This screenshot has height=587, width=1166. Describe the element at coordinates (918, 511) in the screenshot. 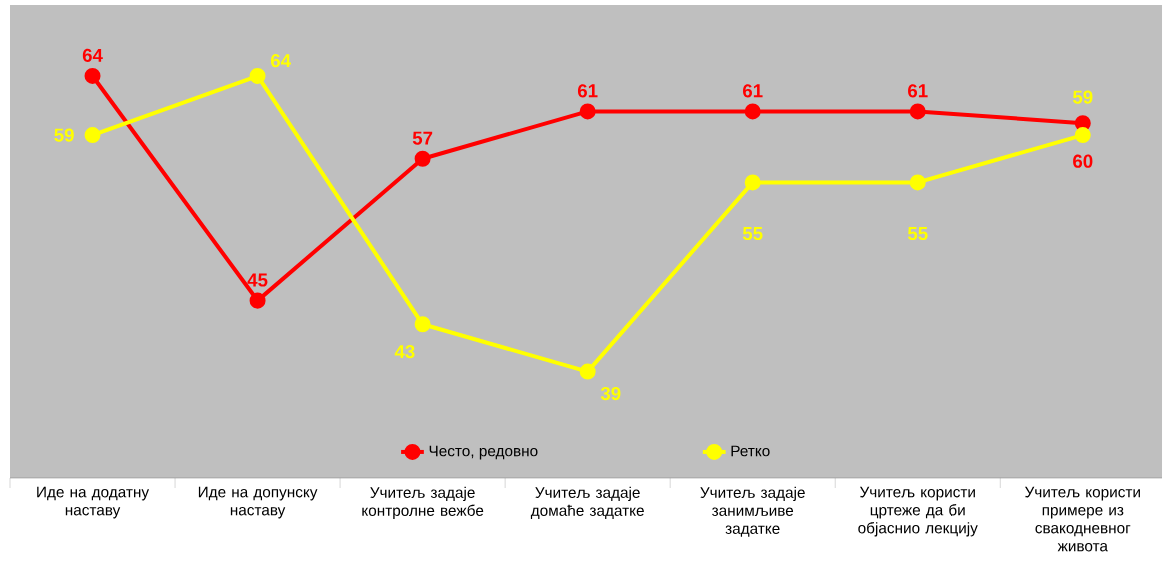

I see `x-tick-label: Учитељ користи цртеже да би објаснио лекцију` at that location.